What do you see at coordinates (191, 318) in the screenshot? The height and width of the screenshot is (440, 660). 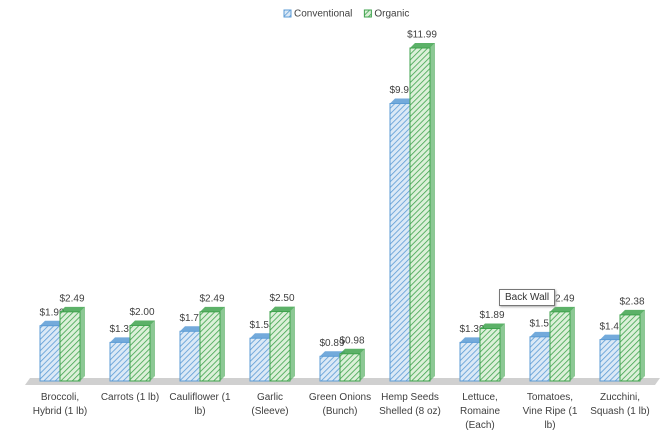 I see `data-label: $1.79` at bounding box center [191, 318].